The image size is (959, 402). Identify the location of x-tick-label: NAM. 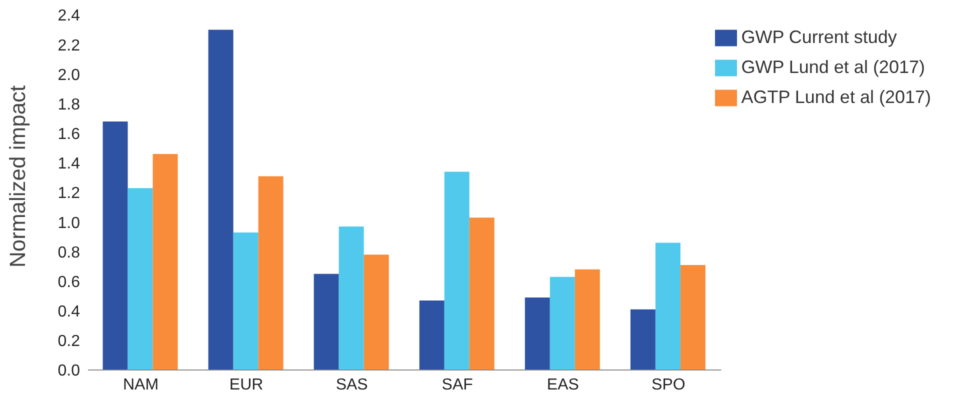
(140, 385).